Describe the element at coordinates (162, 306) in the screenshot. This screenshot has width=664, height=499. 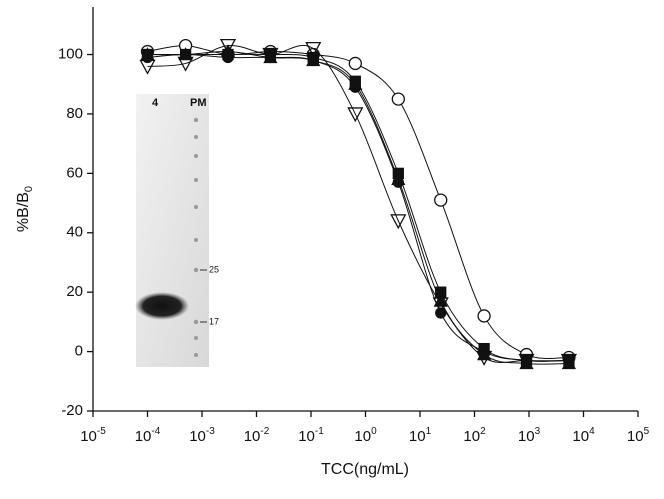
I see `gel-band` at that location.